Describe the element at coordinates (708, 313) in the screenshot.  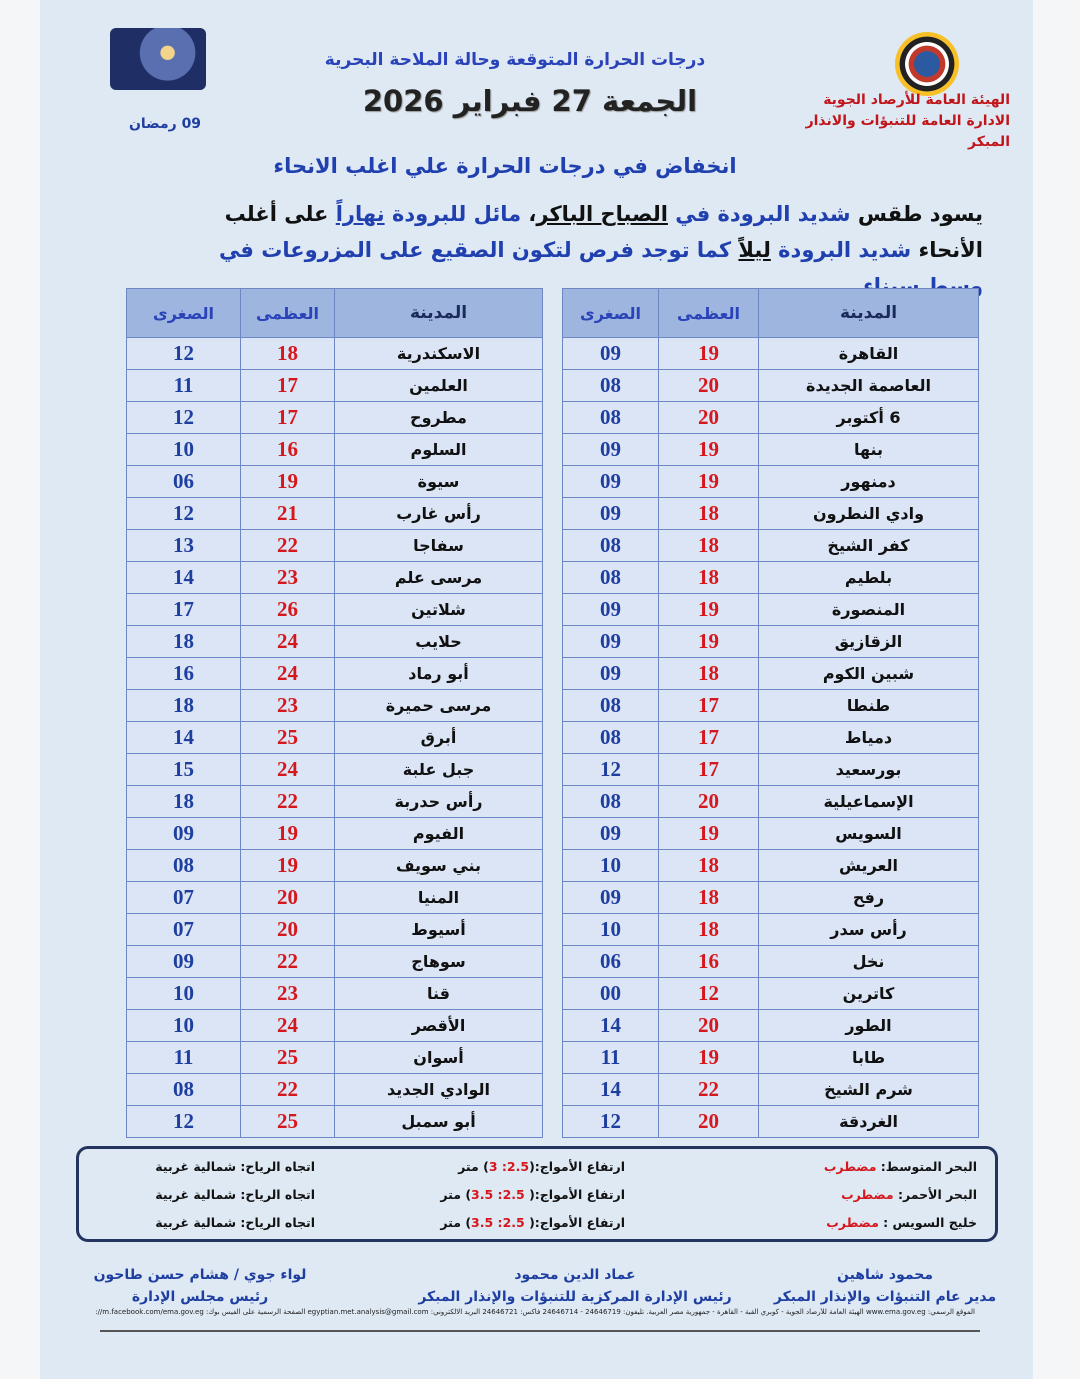
I see `header-max: العظمى` at that location.